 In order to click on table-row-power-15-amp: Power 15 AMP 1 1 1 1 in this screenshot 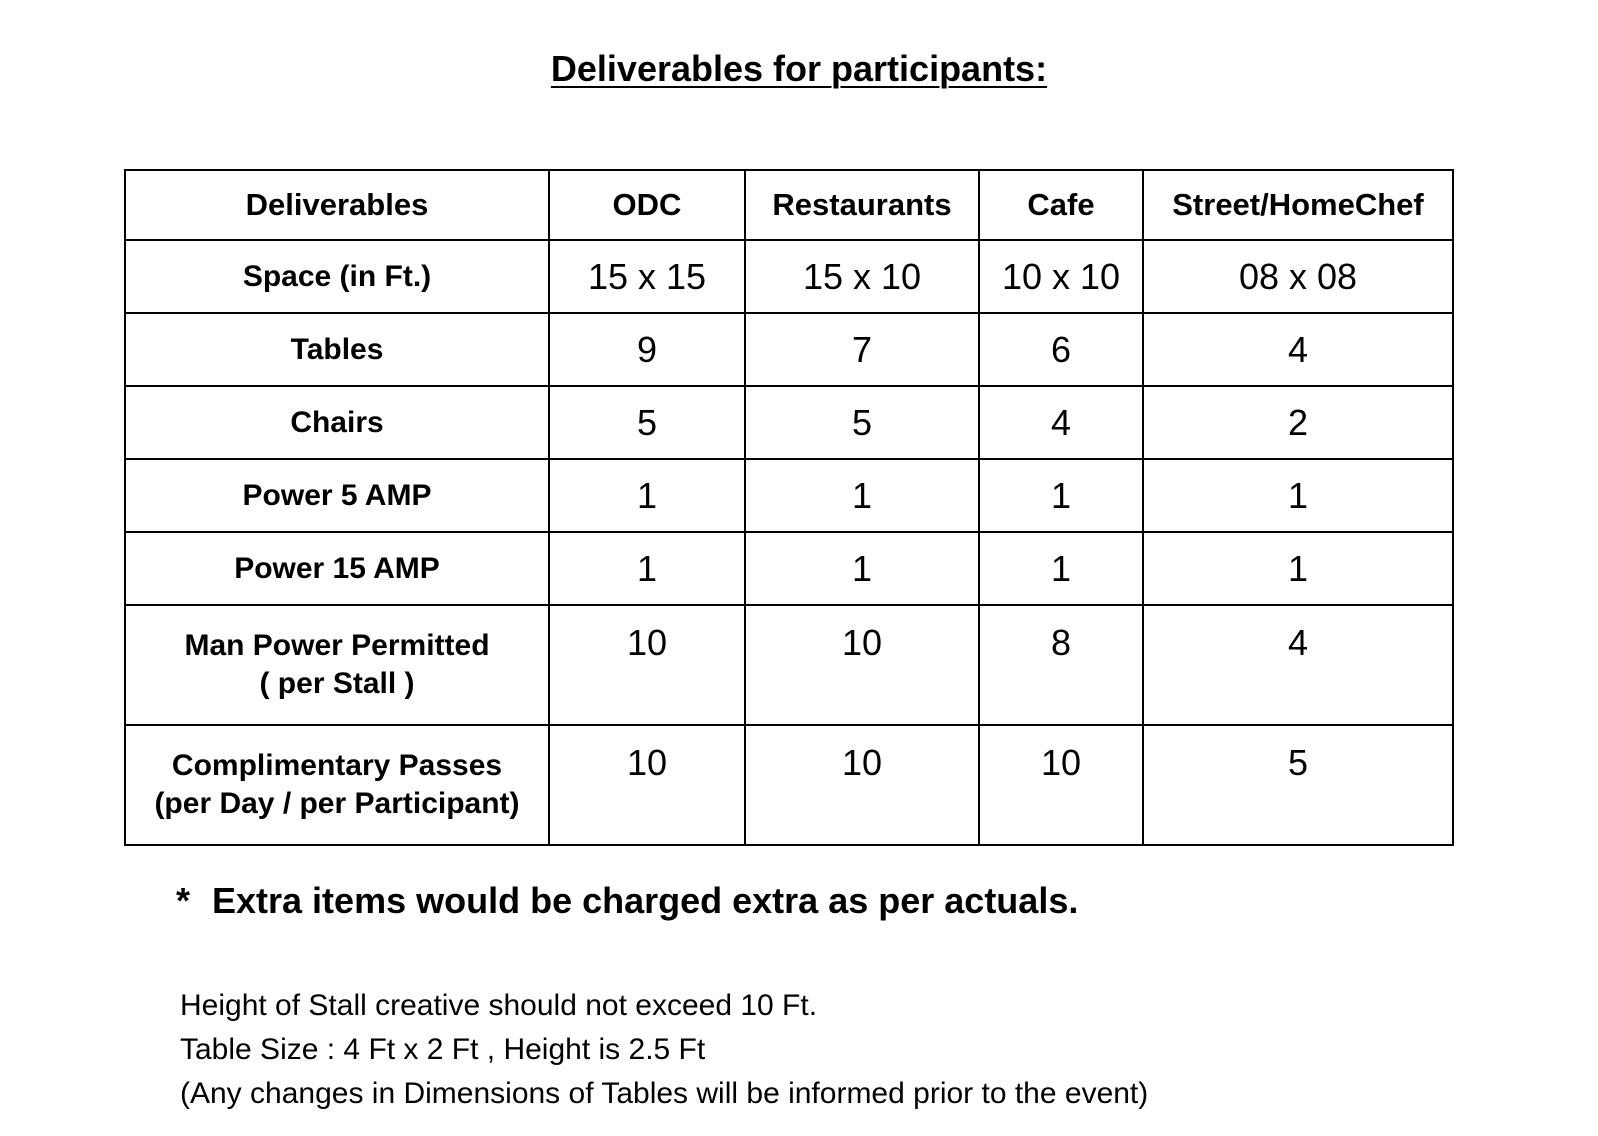, I will do `click(789, 568)`.